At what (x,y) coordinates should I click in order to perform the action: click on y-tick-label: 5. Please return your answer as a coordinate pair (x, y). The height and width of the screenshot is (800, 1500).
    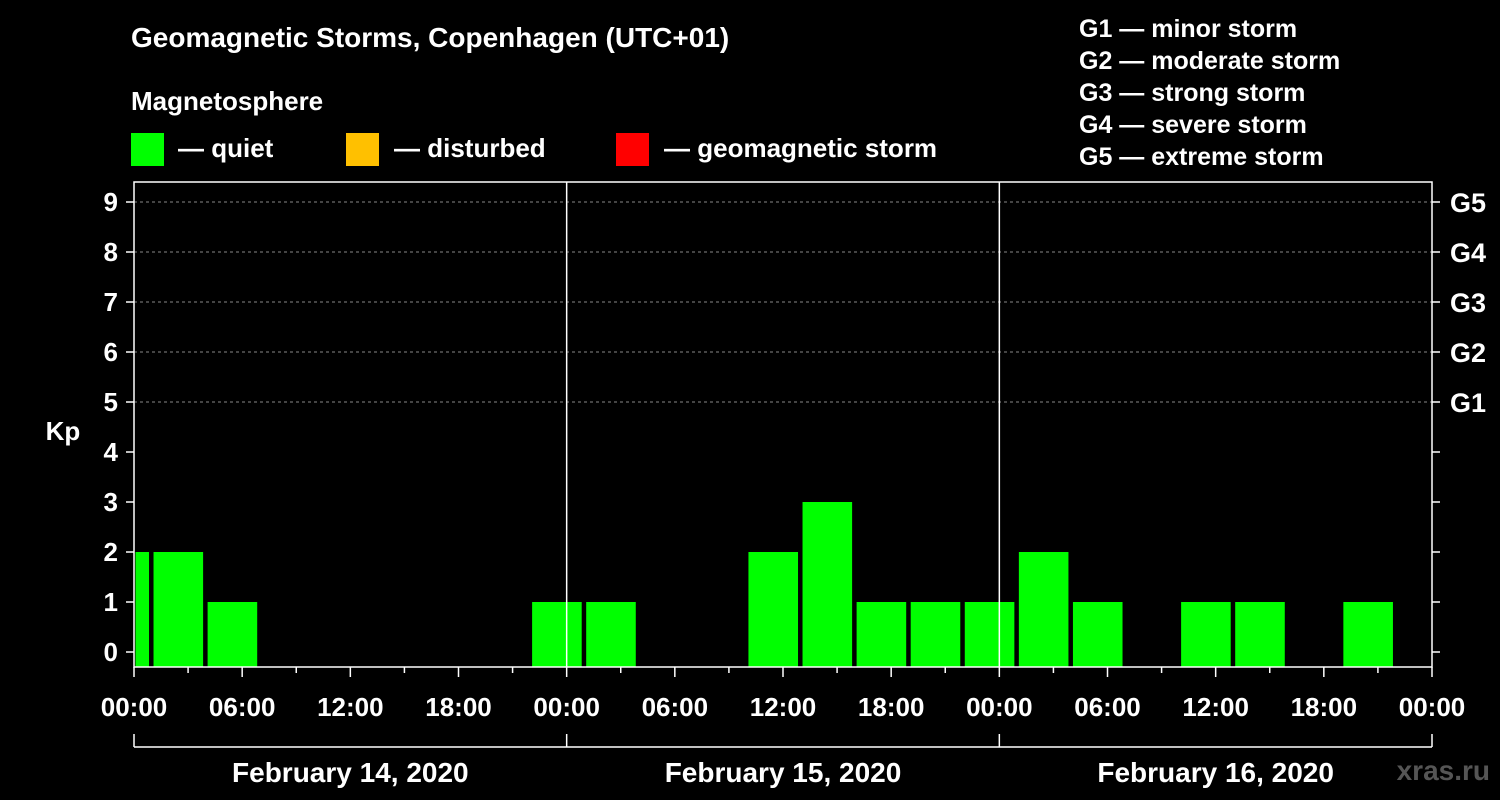
    Looking at the image, I should click on (111, 402).